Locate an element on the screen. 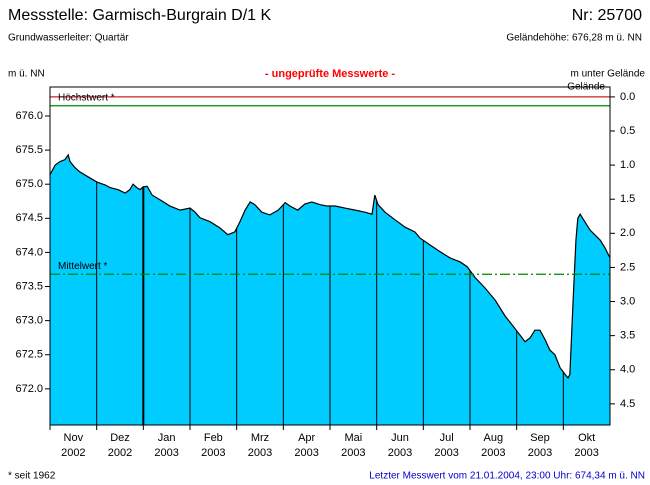 This screenshot has width=650, height=485. y2-tick-label: 3.0 is located at coordinates (627, 301).